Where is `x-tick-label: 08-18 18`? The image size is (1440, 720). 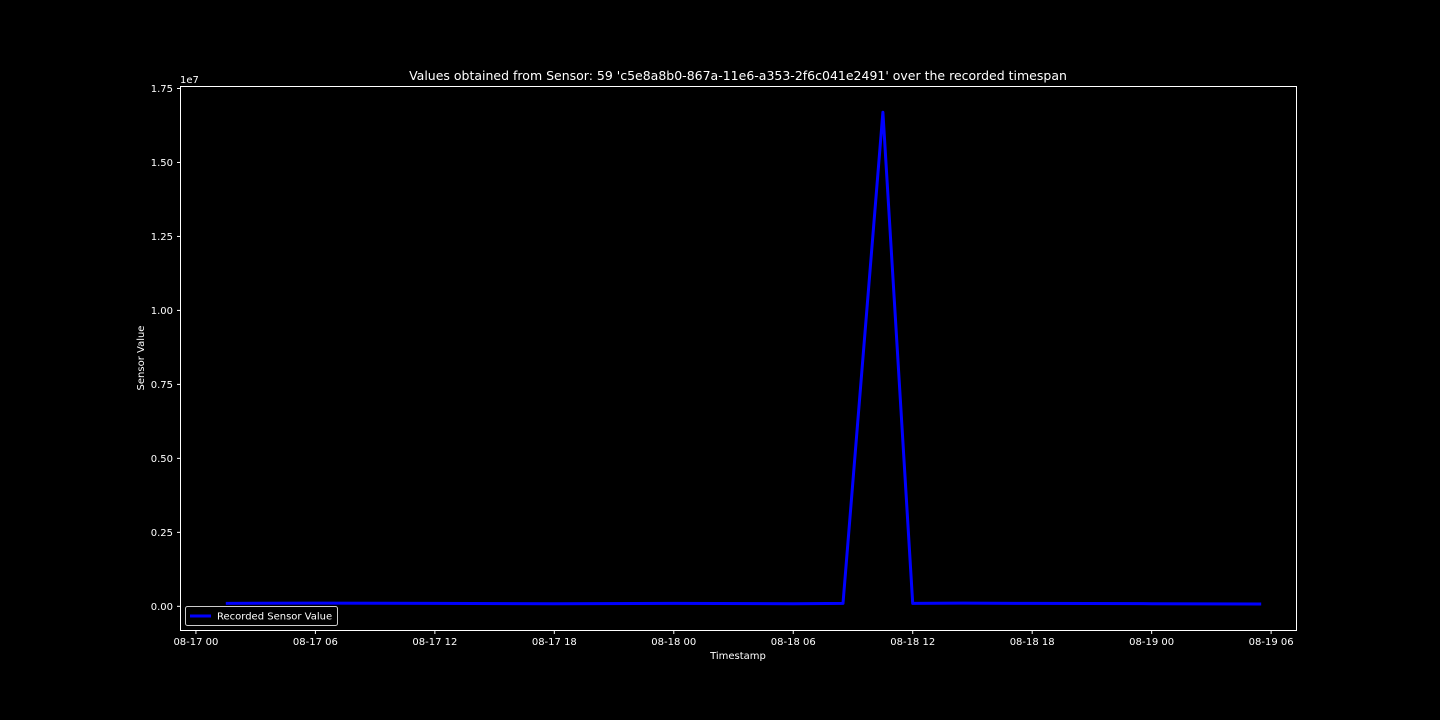 x-tick-label: 08-18 18 is located at coordinates (1032, 642).